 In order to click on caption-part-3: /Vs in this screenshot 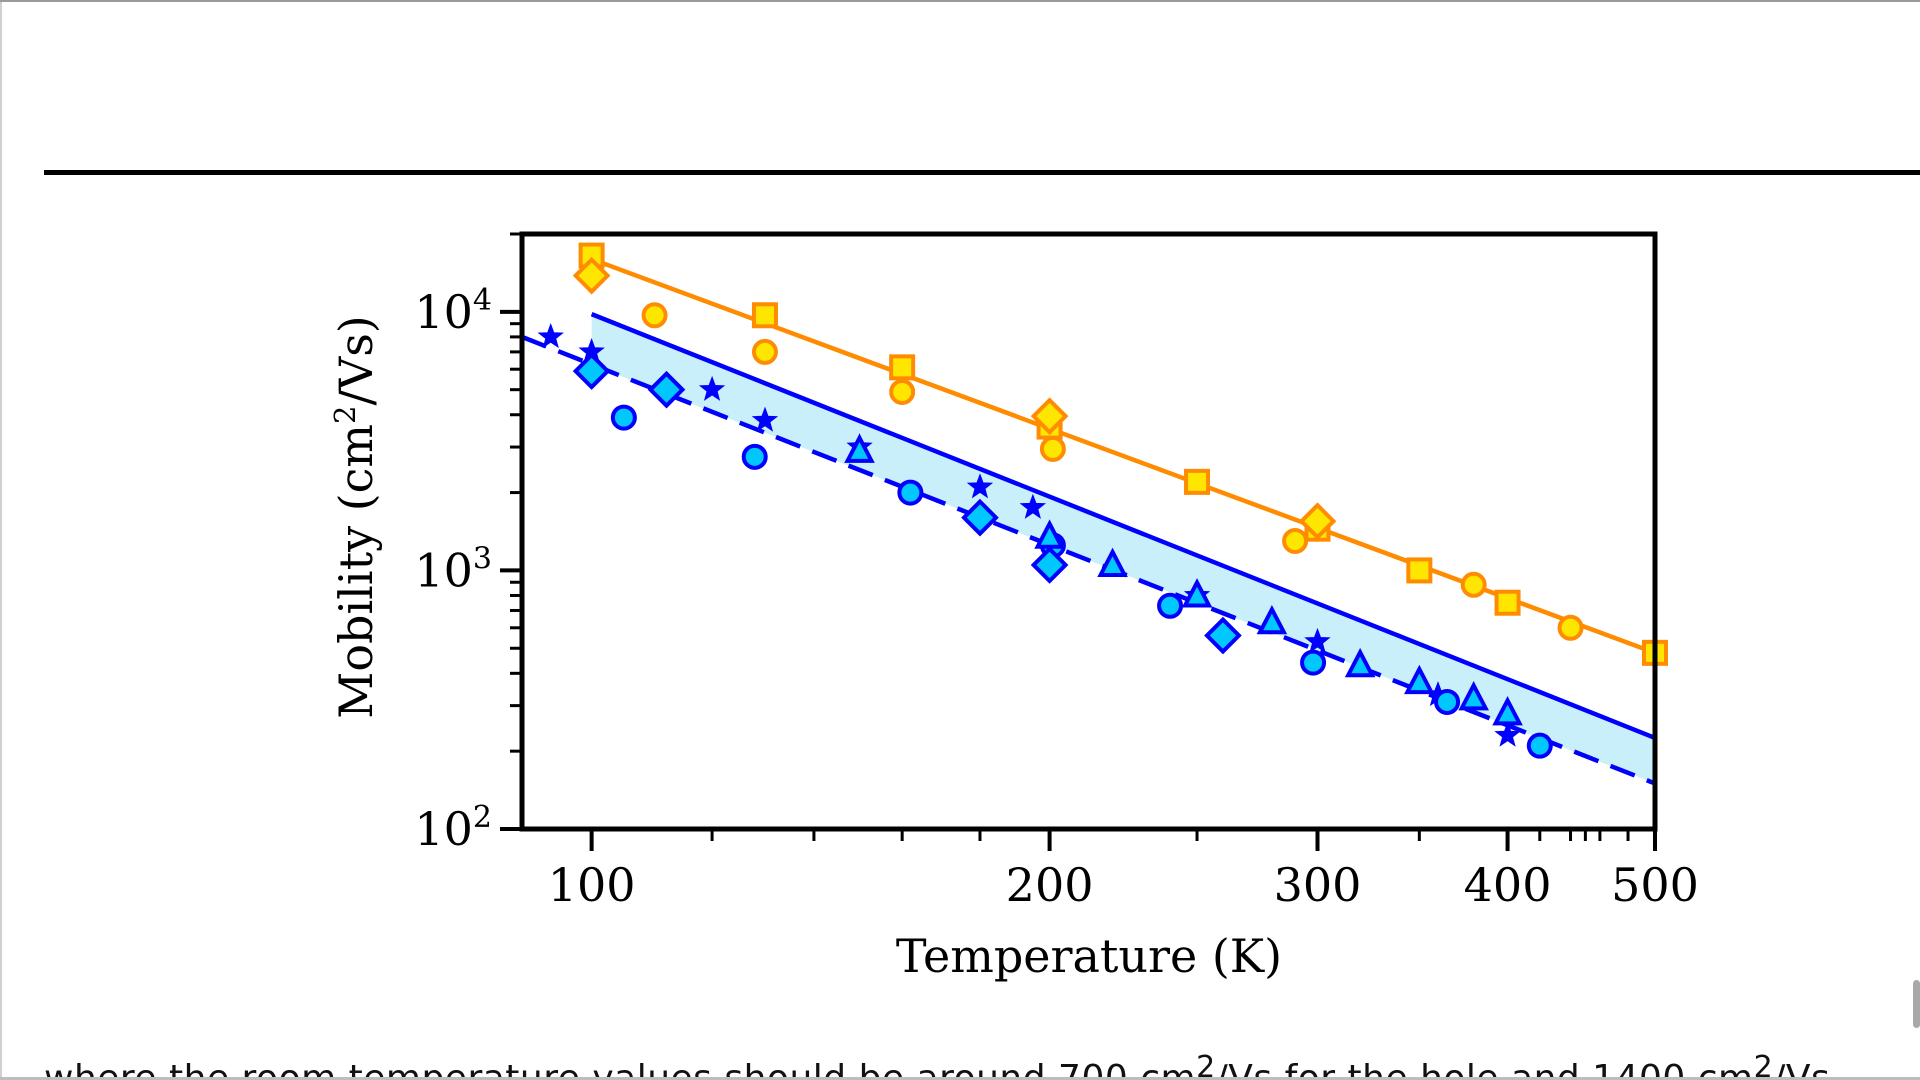, I will do `click(1802, 1069)`.